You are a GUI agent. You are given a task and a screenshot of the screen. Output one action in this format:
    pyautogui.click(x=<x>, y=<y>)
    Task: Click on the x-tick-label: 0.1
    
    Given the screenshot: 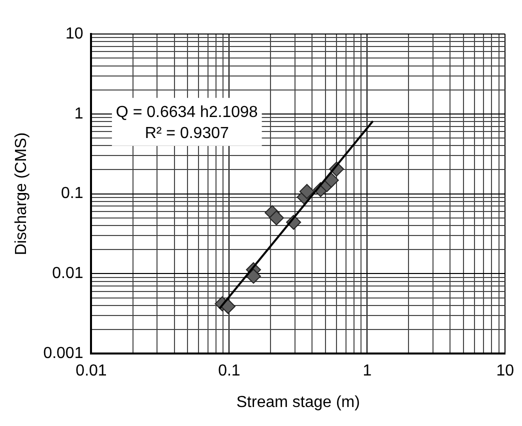 What is the action you would take?
    pyautogui.click(x=229, y=371)
    